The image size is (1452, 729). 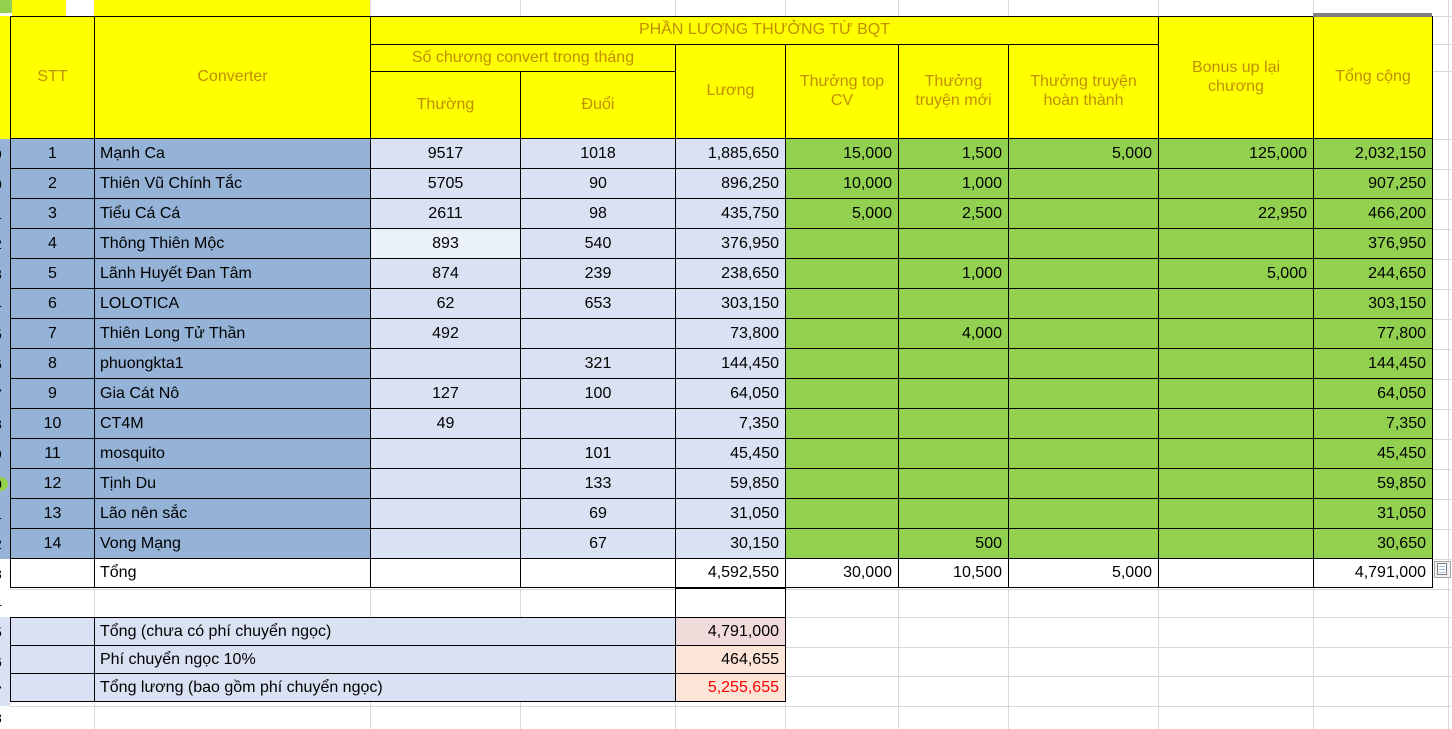 I want to click on cell-luong: 303,150, so click(x=730, y=303).